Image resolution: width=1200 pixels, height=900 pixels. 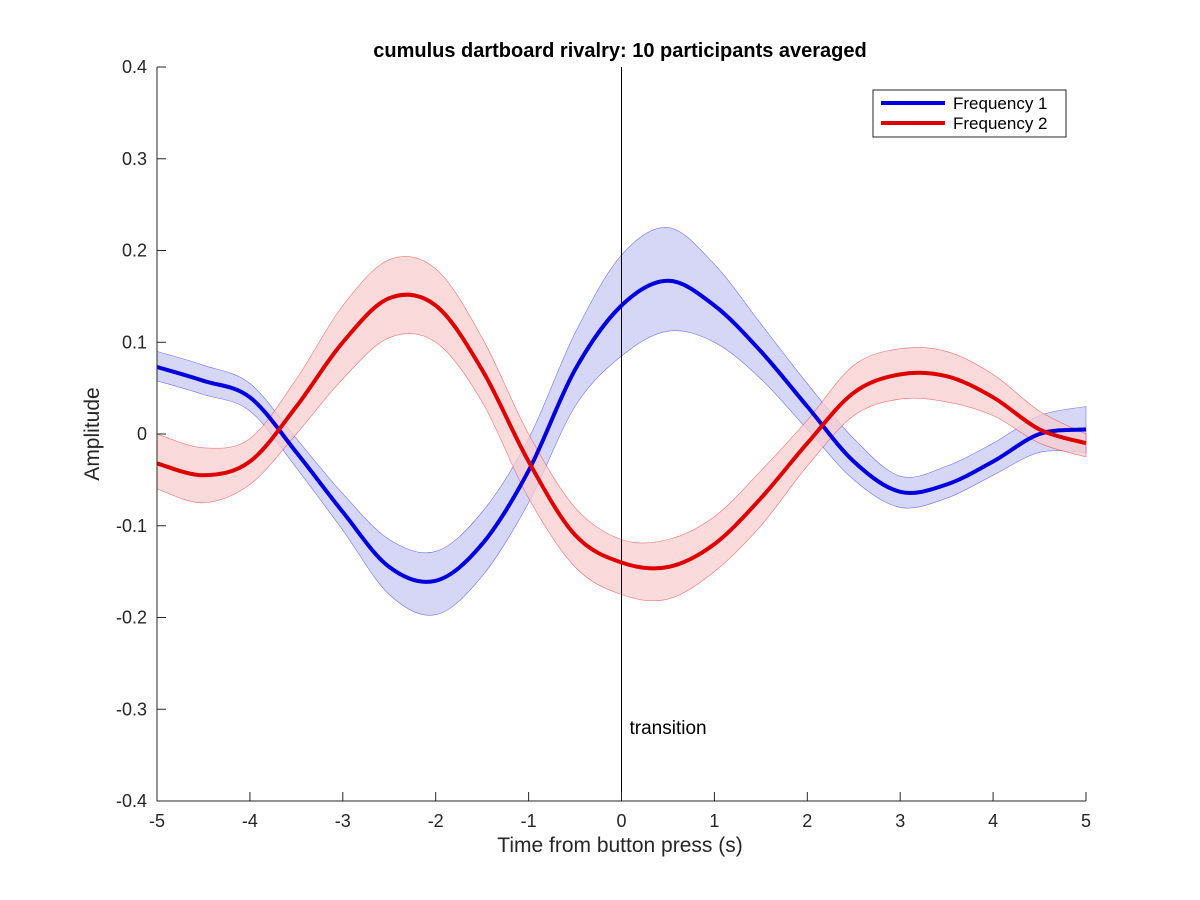 I want to click on y-tick-label: 0.4, so click(x=134, y=67).